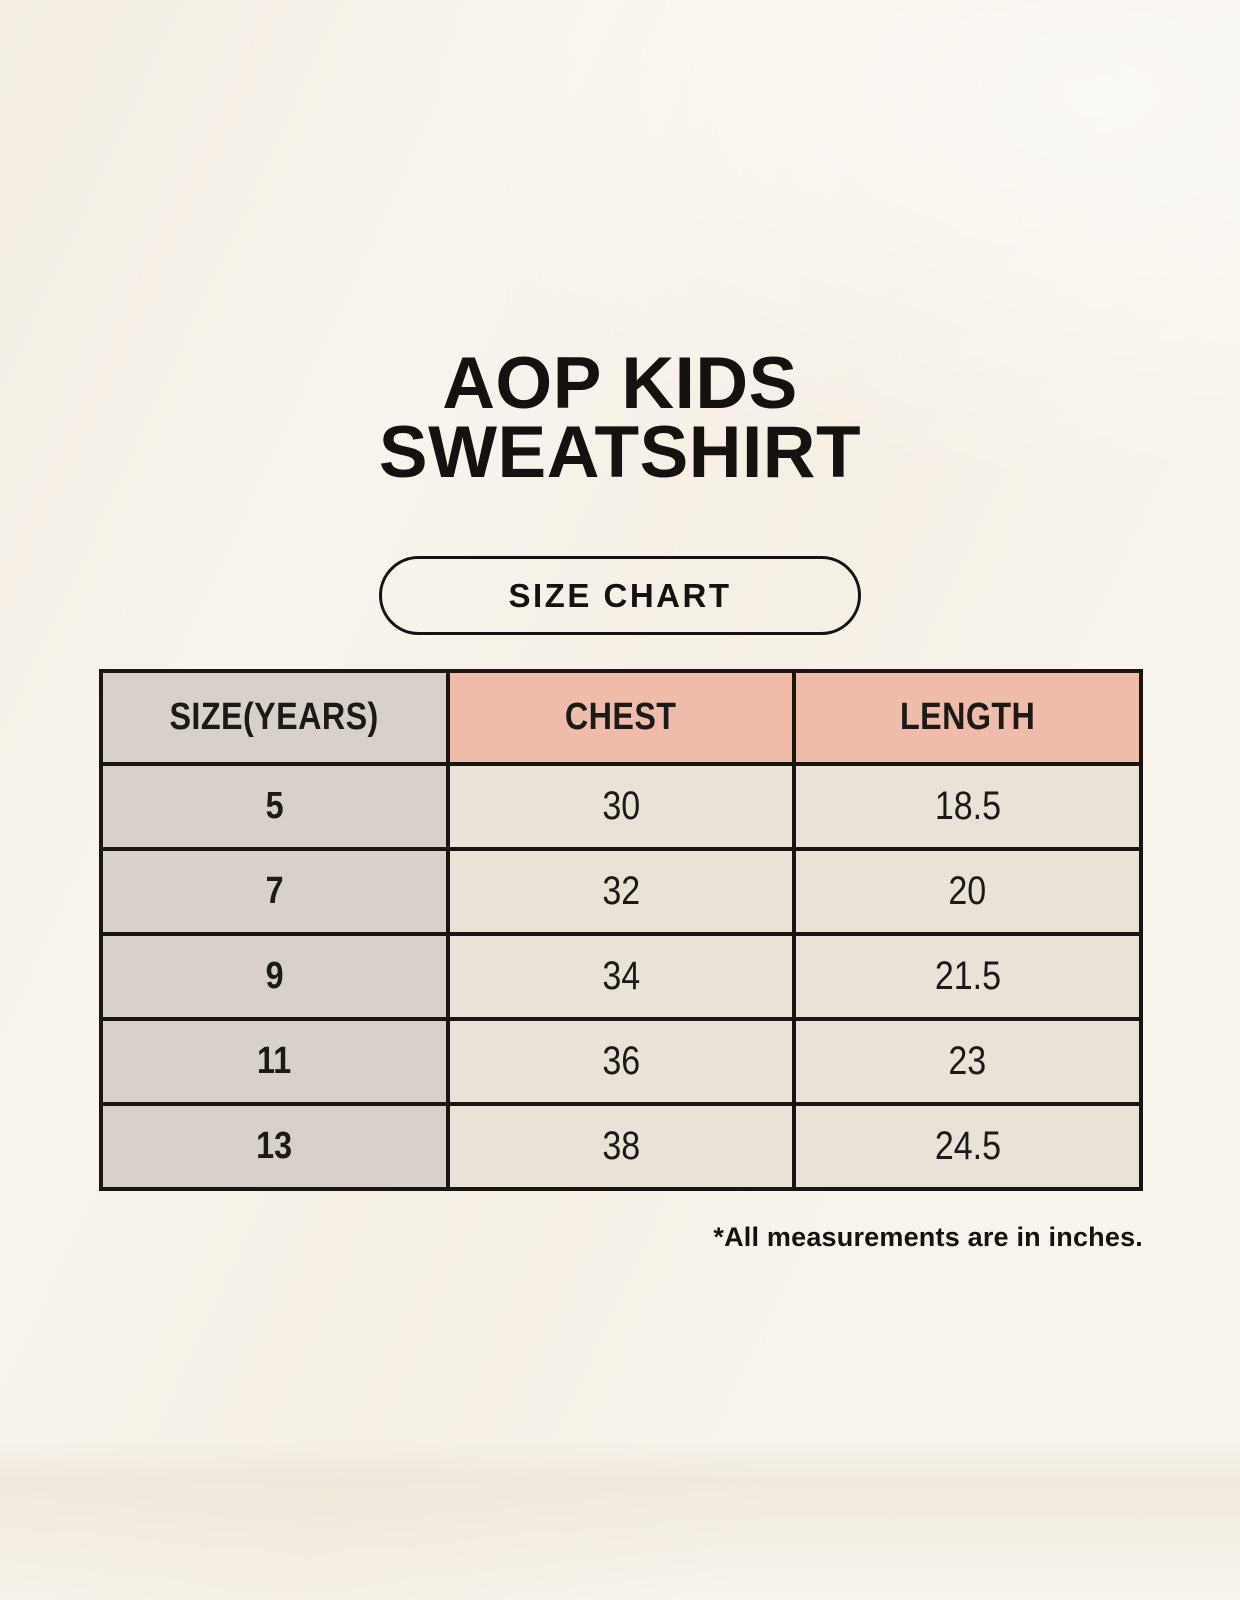 The image size is (1240, 1600). I want to click on header-cell-length: LENGTH, so click(967, 717).